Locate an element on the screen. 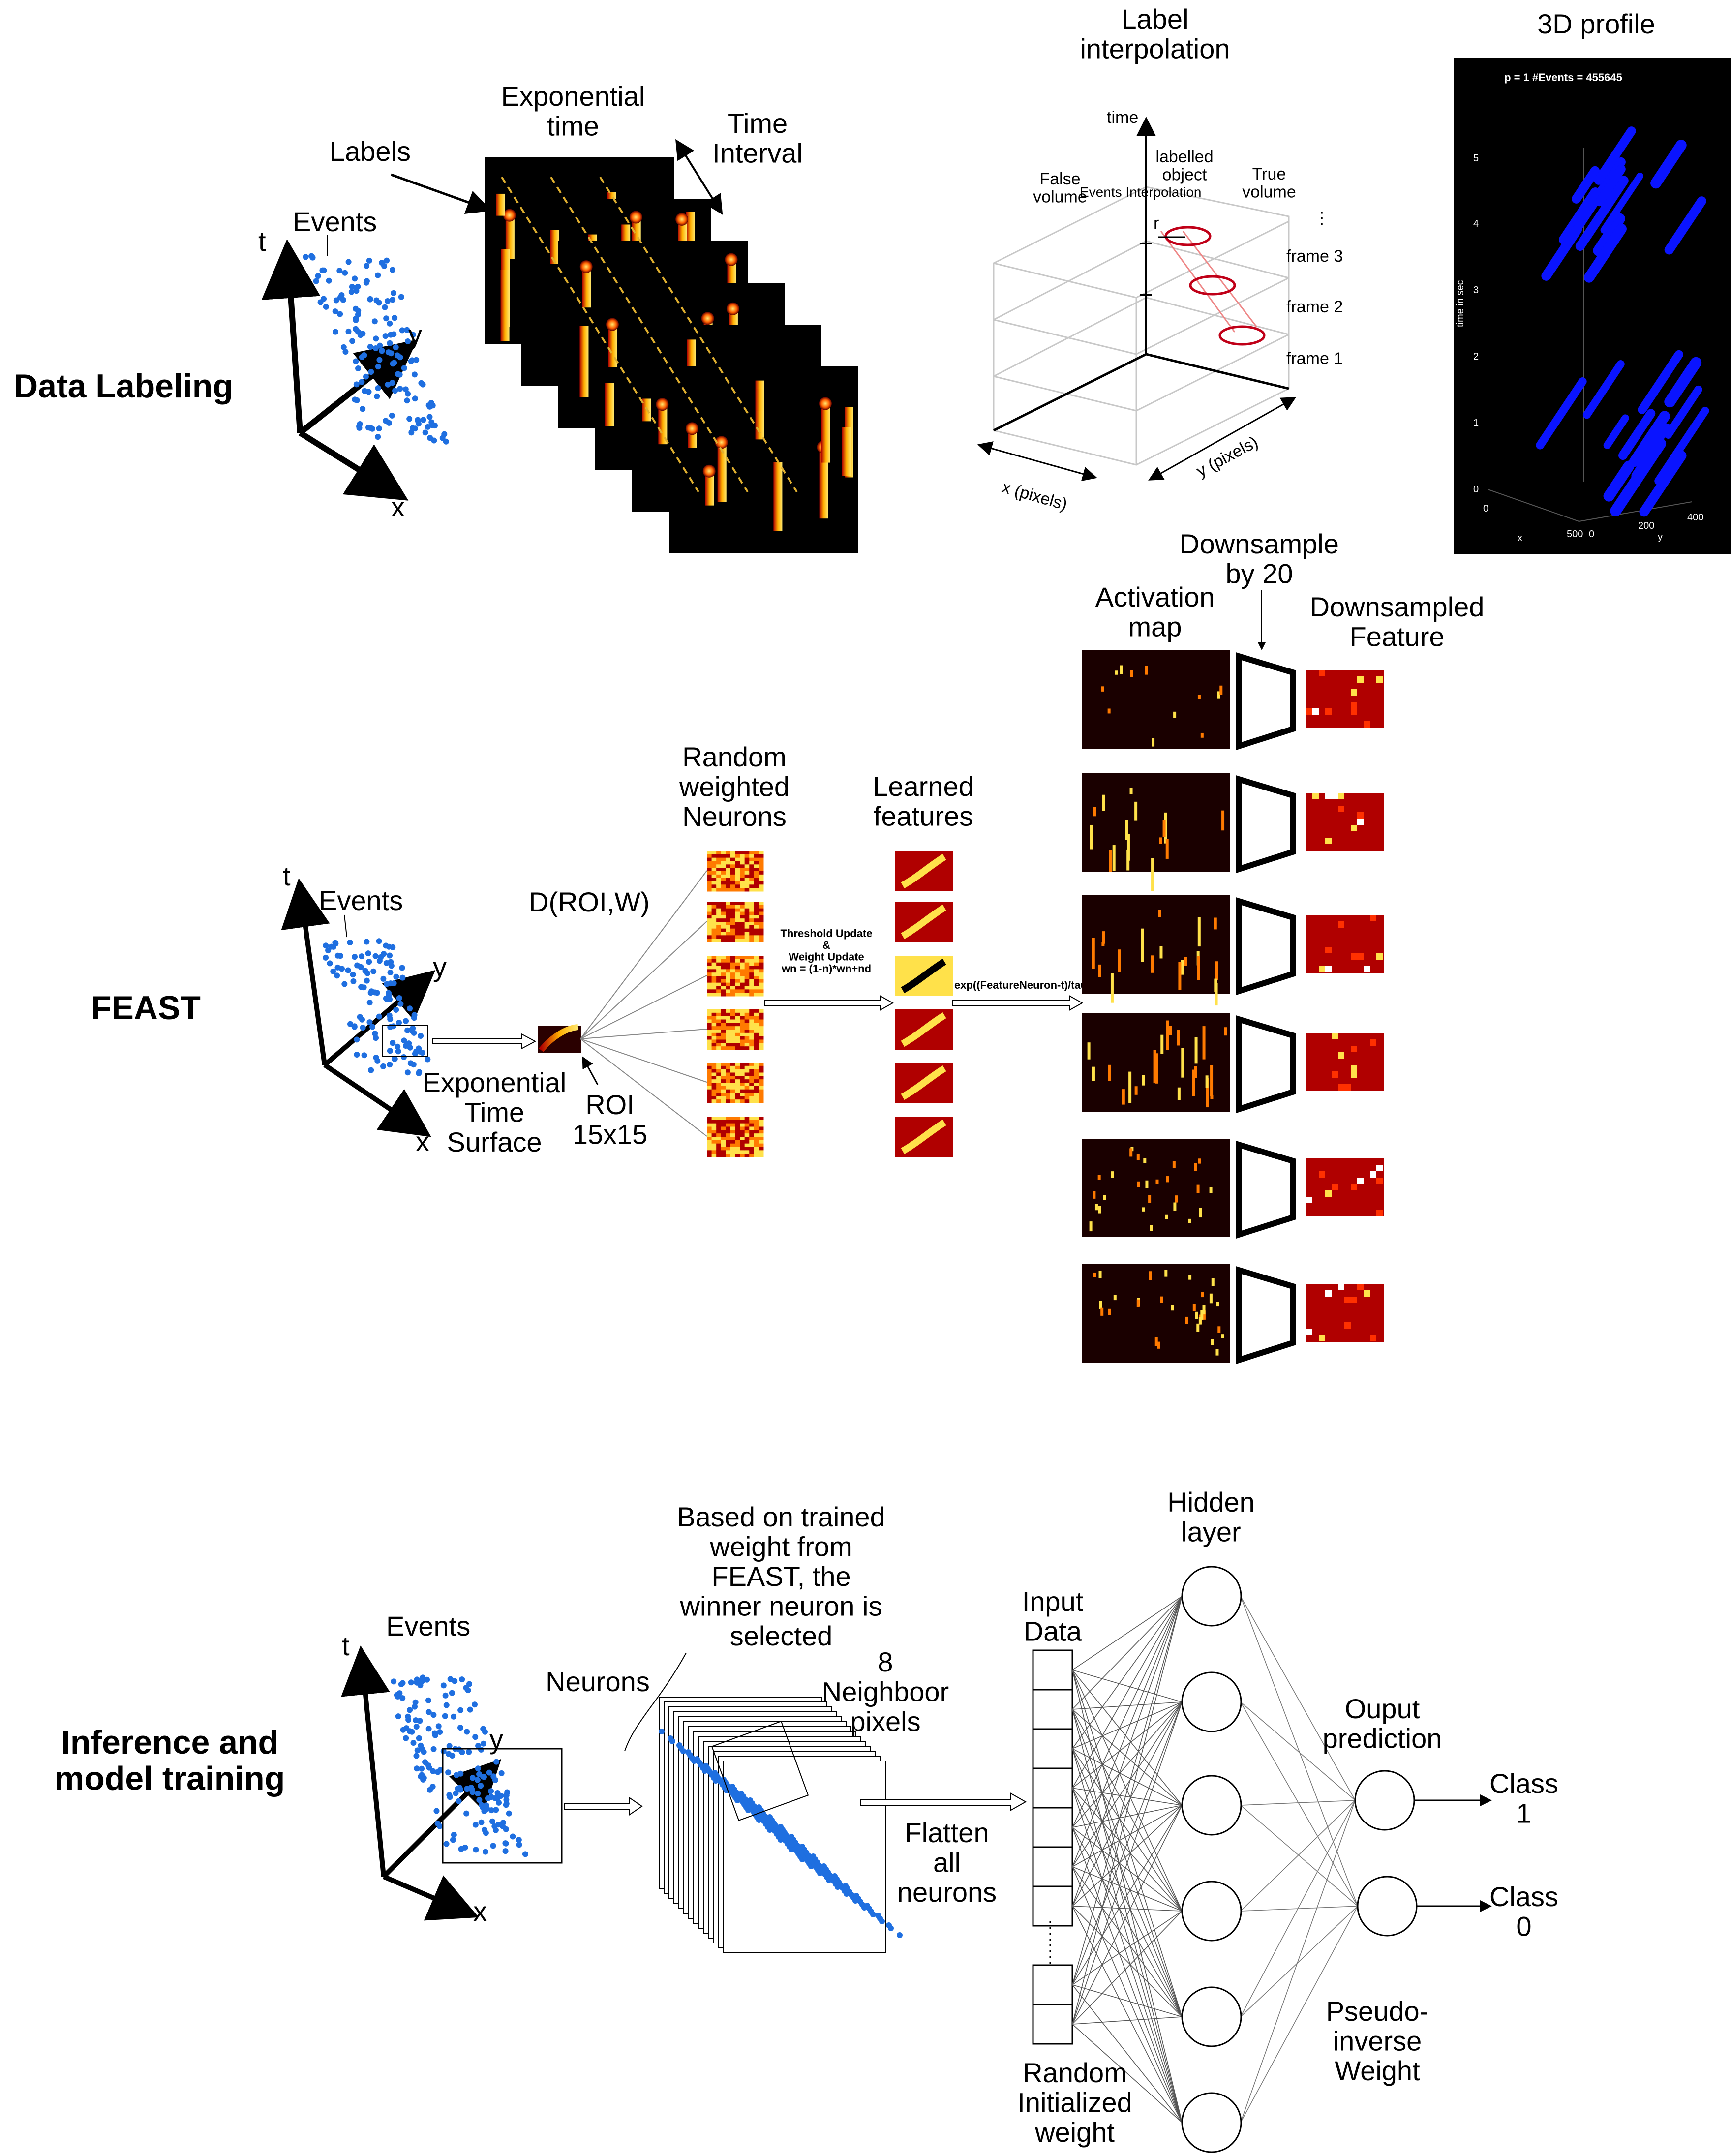  blue-track is located at coordinates (1685, 226).